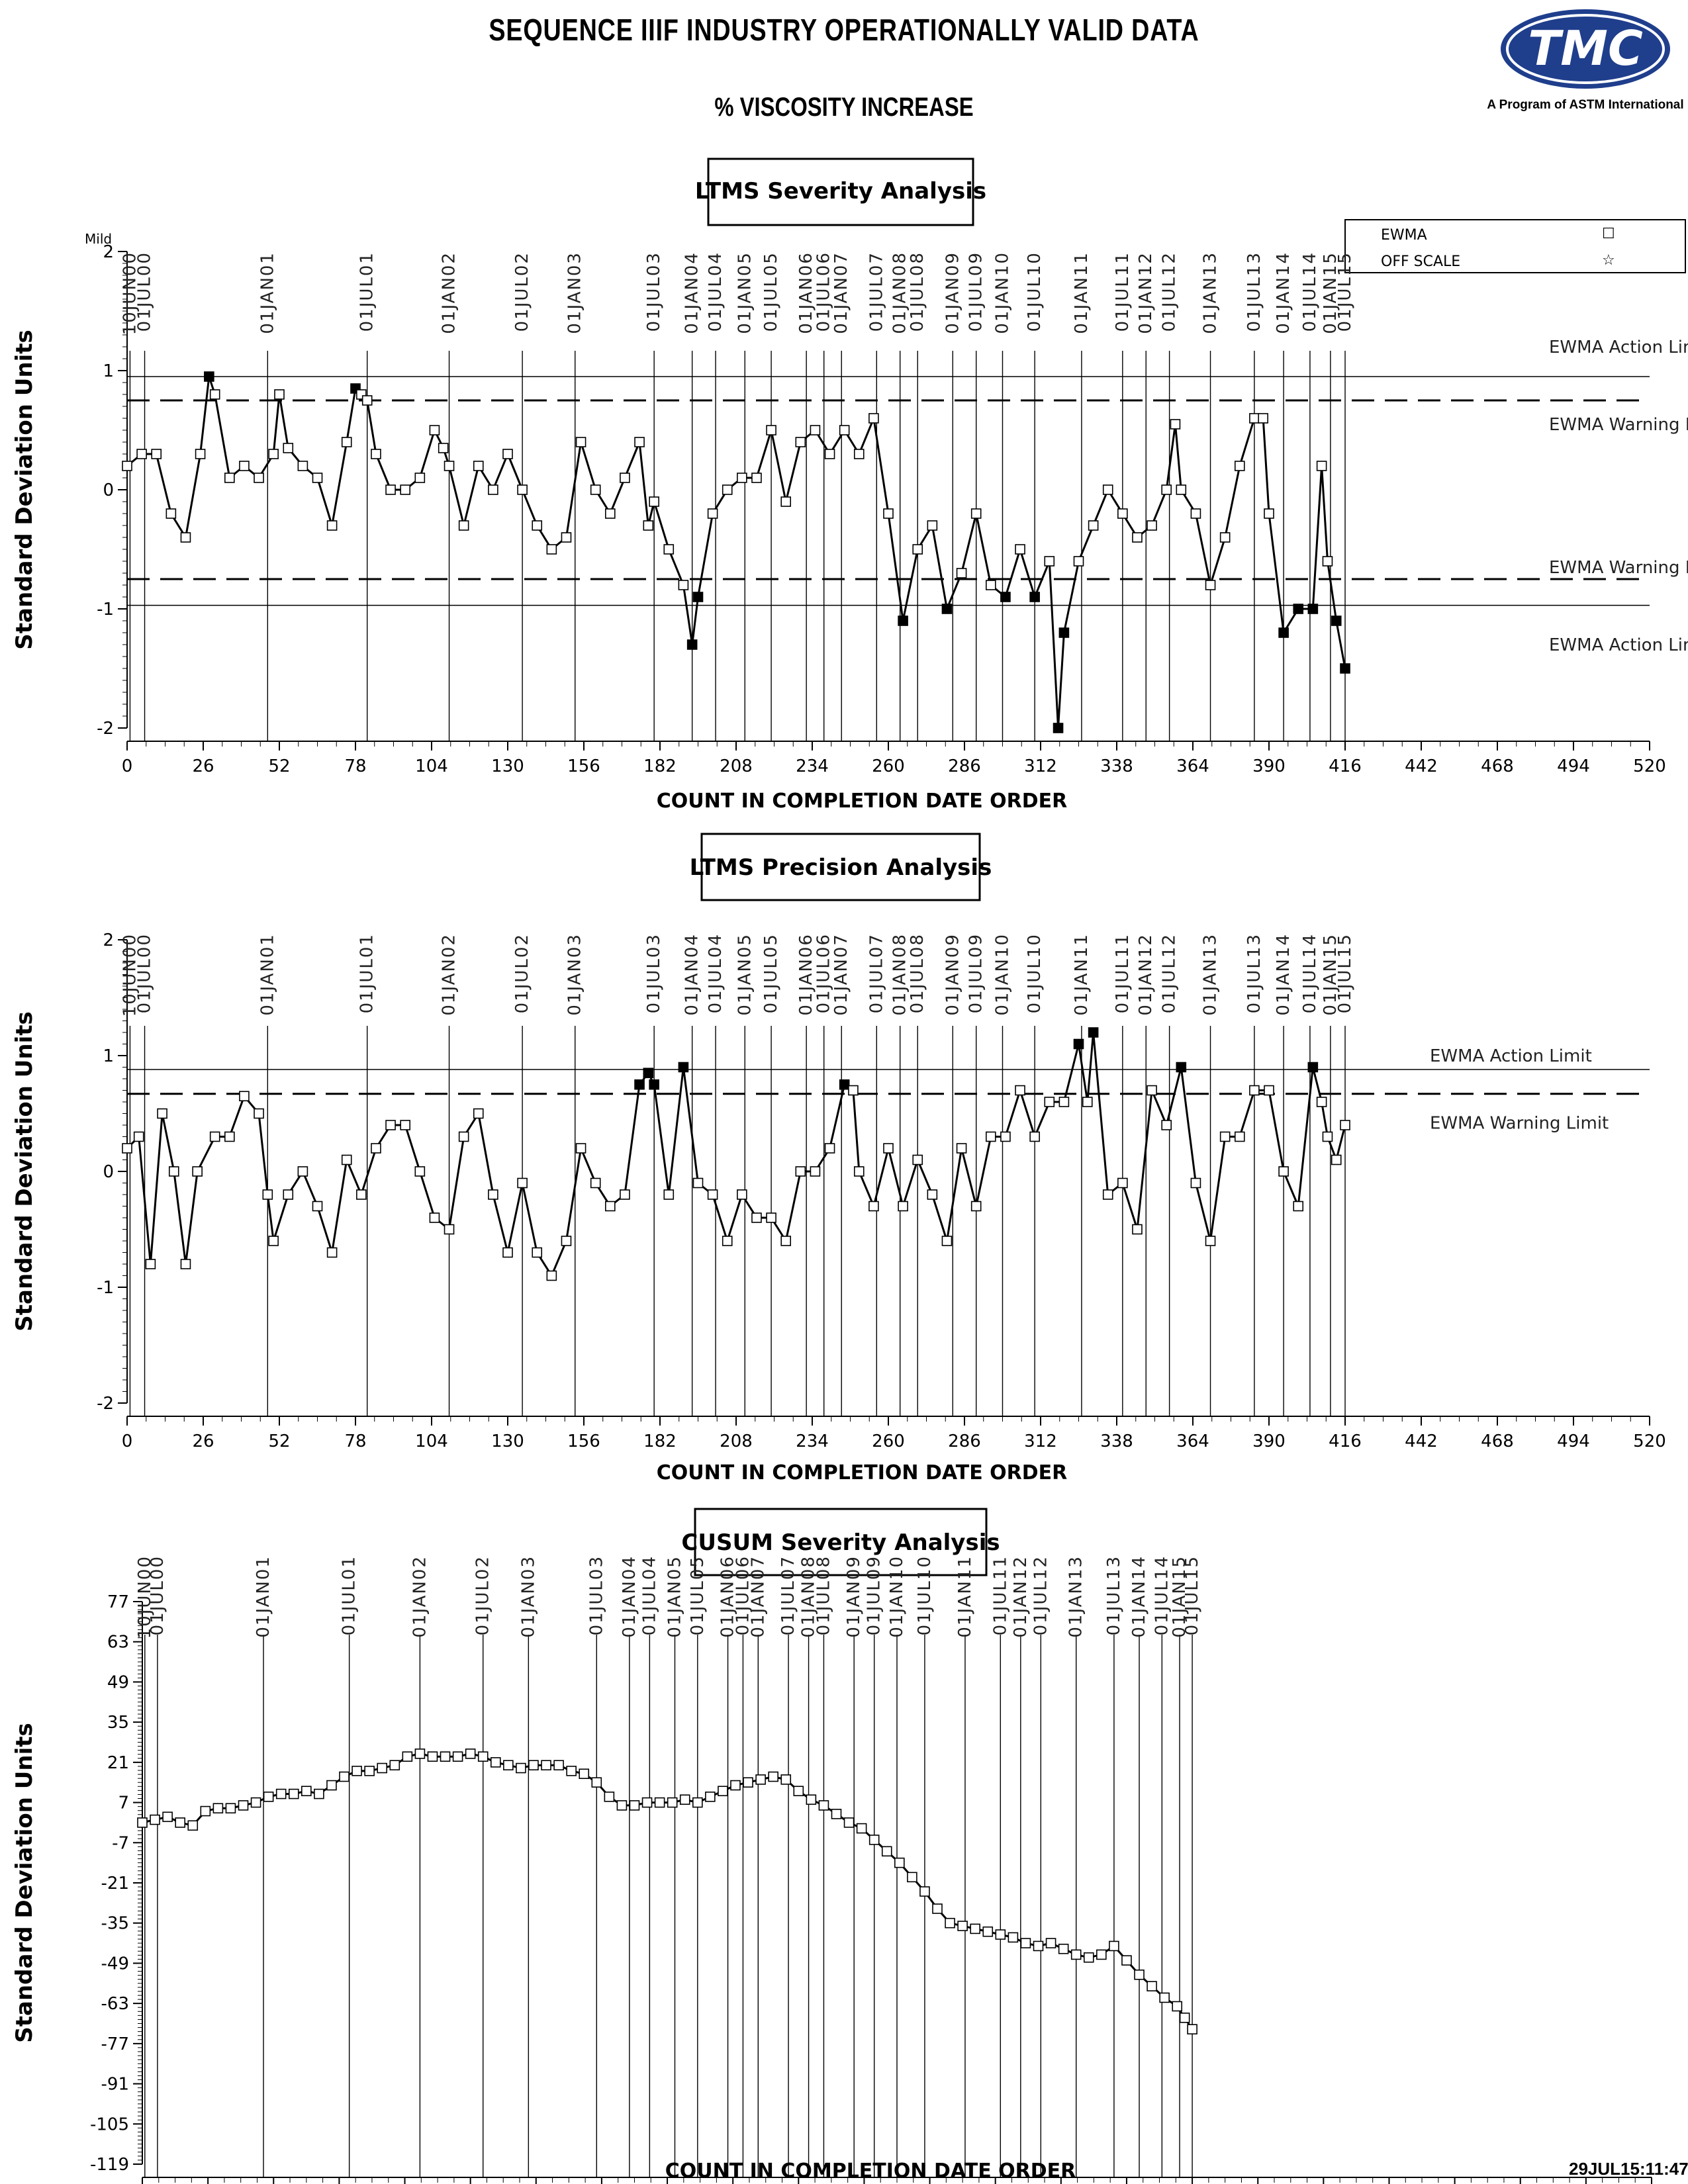 This screenshot has height=2184, width=1688. Describe the element at coordinates (115, 2044) in the screenshot. I see `y-tick-label: -77` at that location.